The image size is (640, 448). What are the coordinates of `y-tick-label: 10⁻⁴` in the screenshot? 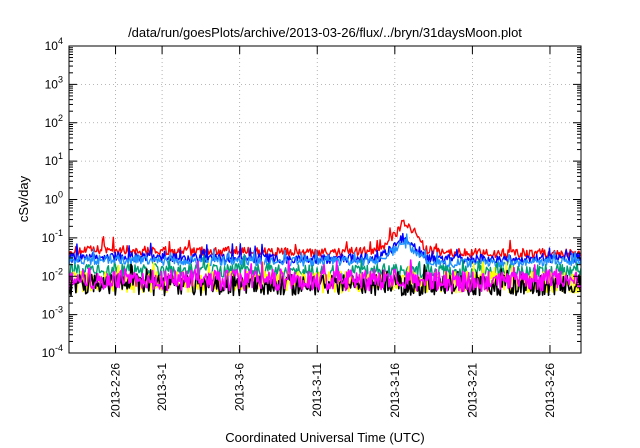 It's located at (52, 351).